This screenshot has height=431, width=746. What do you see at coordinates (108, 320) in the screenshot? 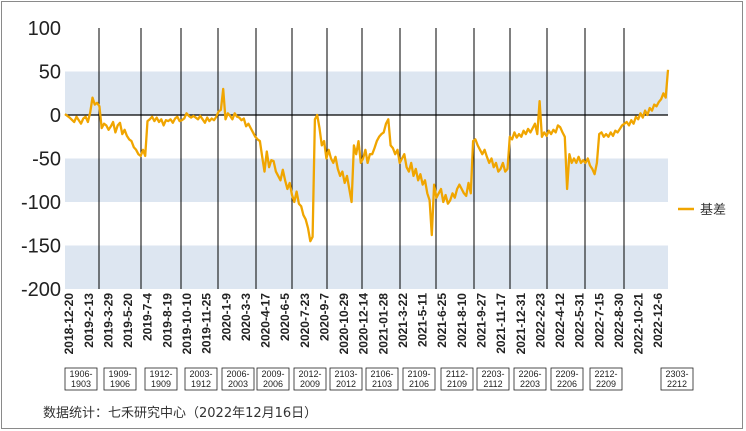
I see `x-tick-label: 2019-3-29` at bounding box center [108, 320].